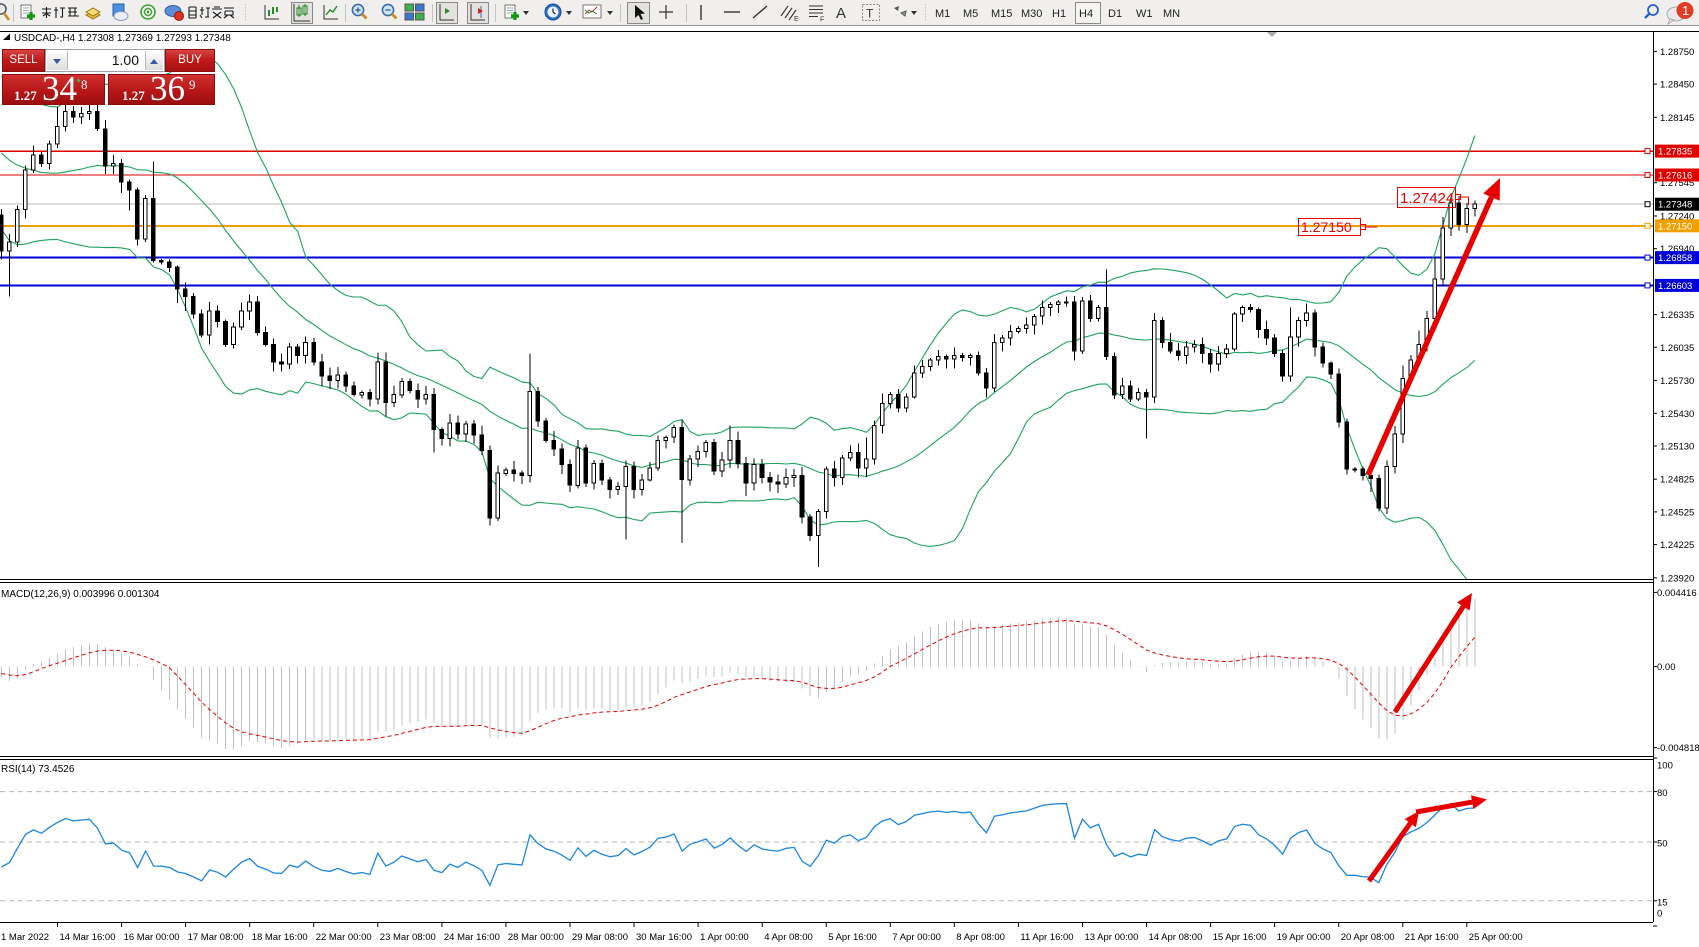 This screenshot has width=1699, height=947. What do you see at coordinates (216, 937) in the screenshot?
I see `svg-text: 17 Mar 08:00` at bounding box center [216, 937].